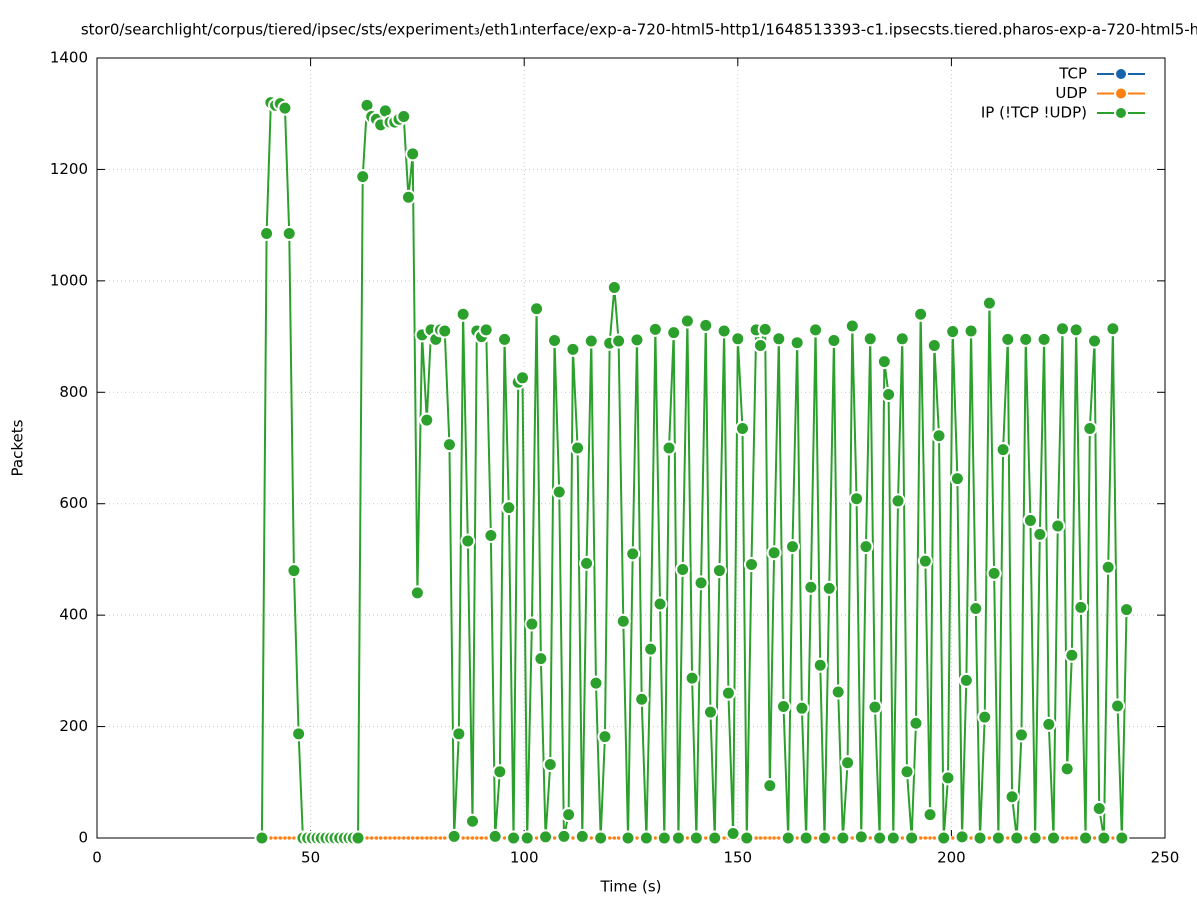  Describe the element at coordinates (1071, 93) in the screenshot. I see `legend-label: UDP` at that location.